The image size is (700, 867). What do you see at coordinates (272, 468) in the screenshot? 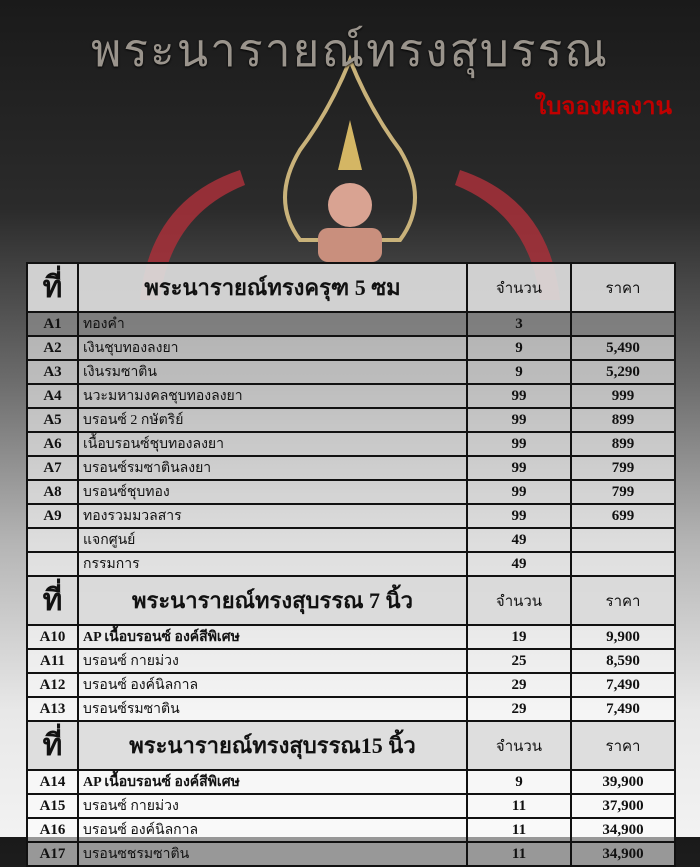
I see `item-name: บรอนซ์รมซาตินลงยา` at bounding box center [272, 468].